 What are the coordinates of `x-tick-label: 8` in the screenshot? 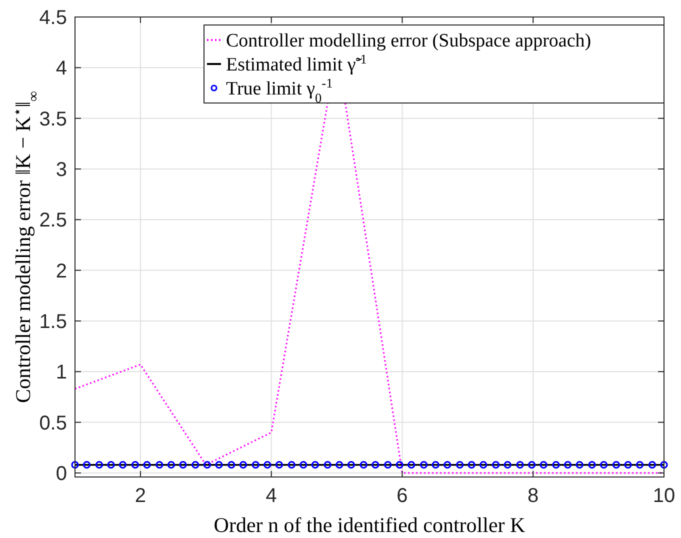 It's located at (533, 496).